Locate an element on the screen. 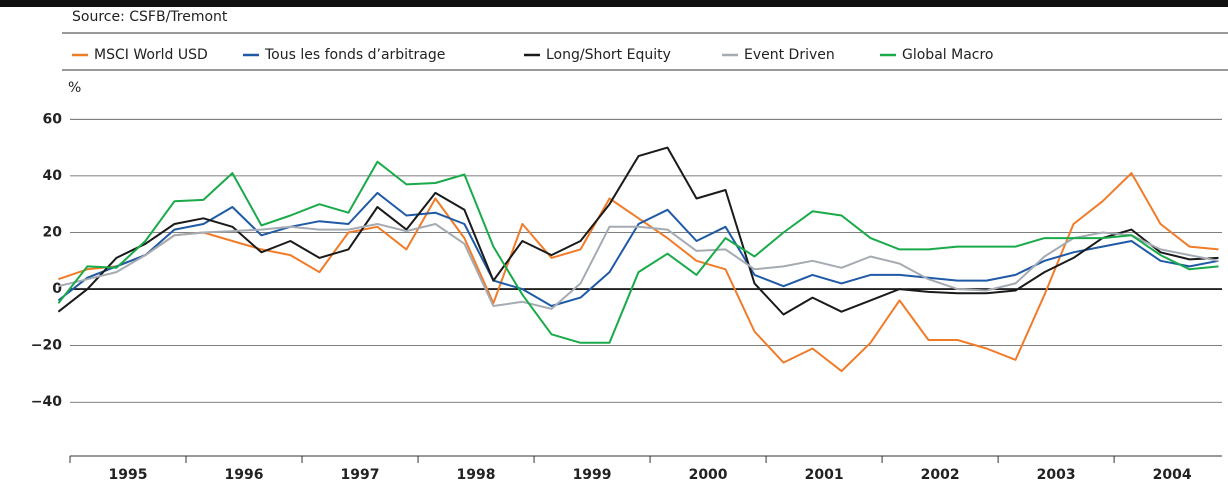 The width and height of the screenshot is (1228, 486). legend-label: Global Macro is located at coordinates (947, 55).